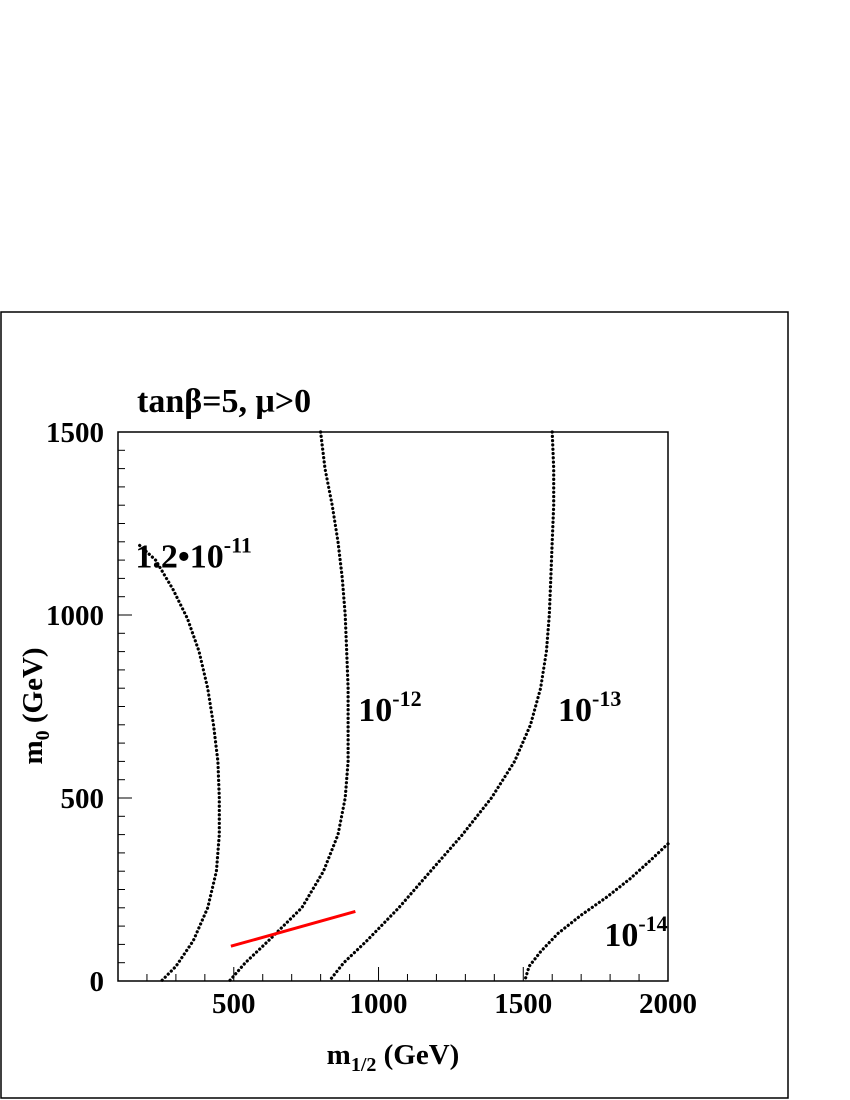 This screenshot has width=850, height=1100. I want to click on contour-label-3: 10-13, so click(589, 707).